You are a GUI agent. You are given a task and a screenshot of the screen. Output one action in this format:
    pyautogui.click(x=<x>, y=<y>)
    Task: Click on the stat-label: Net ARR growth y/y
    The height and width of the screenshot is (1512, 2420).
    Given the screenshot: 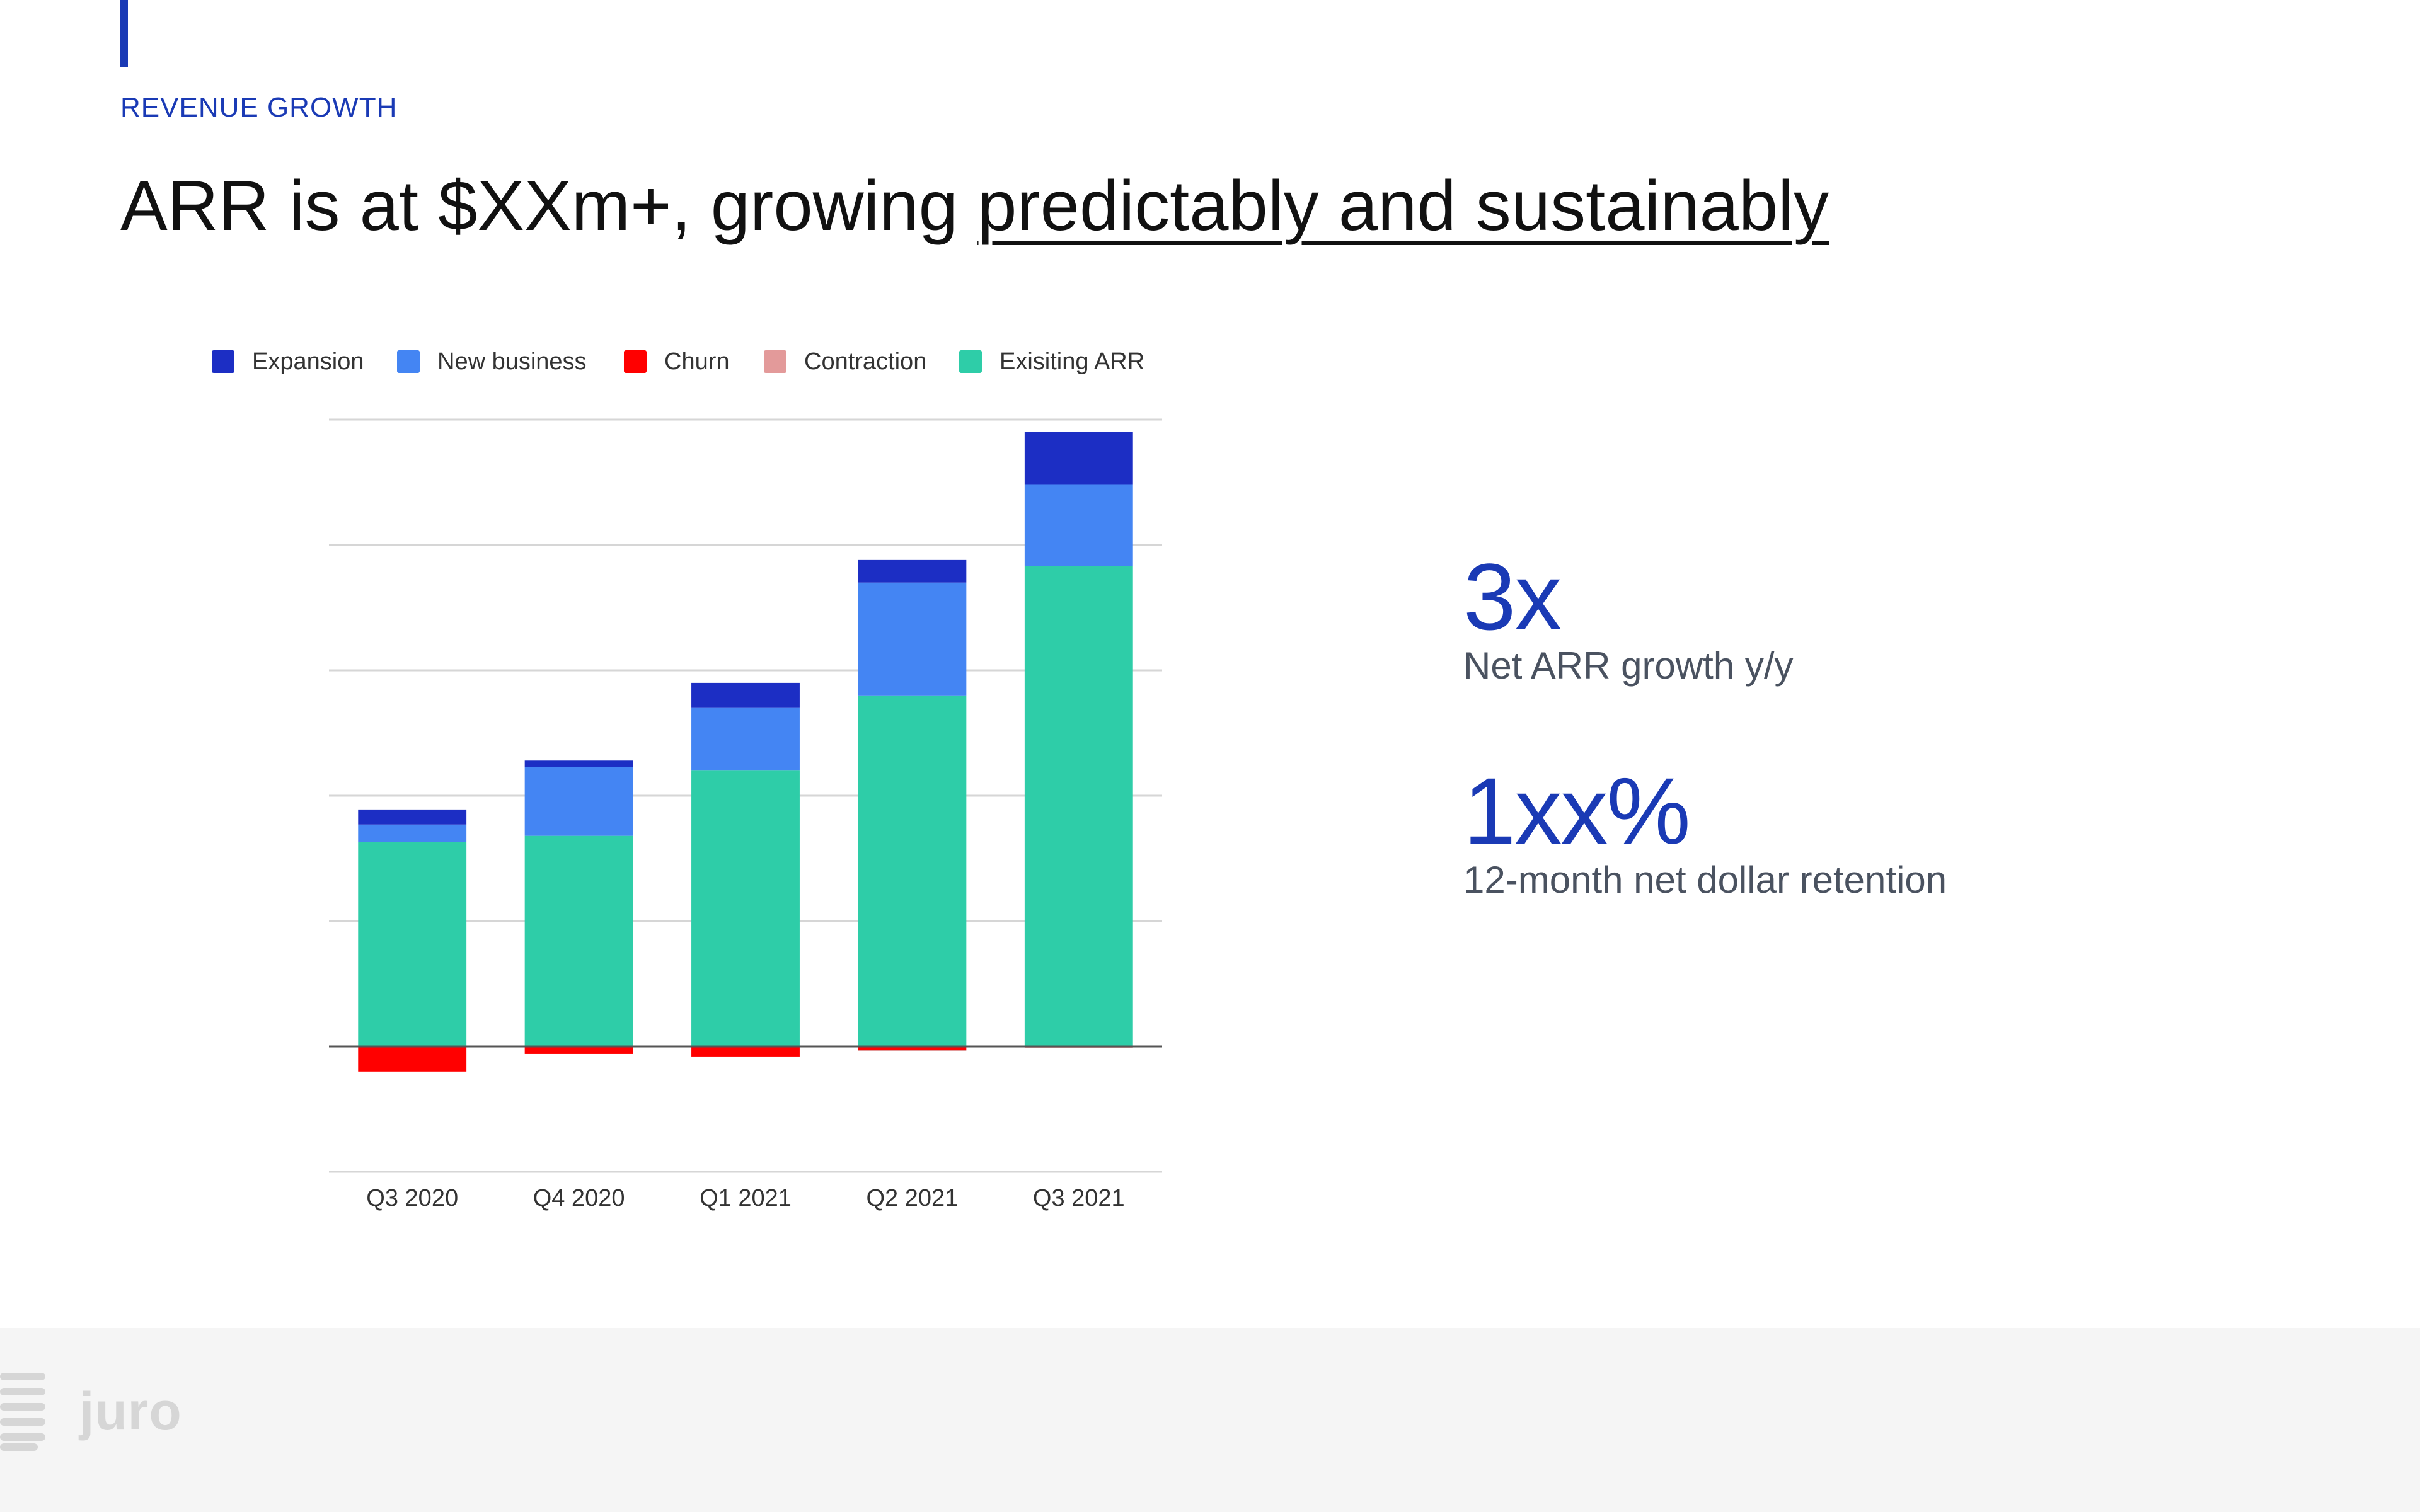 What is the action you would take?
    pyautogui.click(x=1628, y=665)
    